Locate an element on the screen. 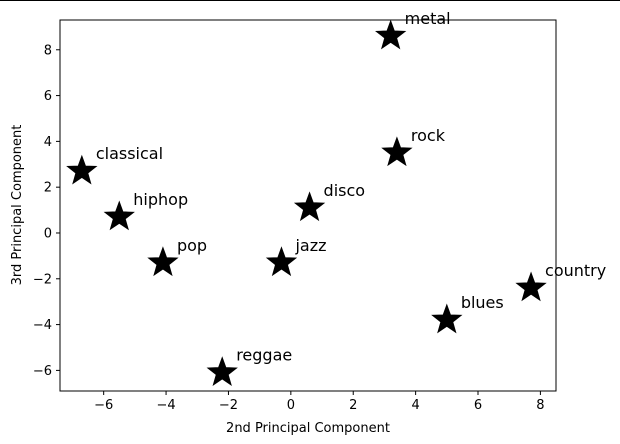  y-tick-label: −2 is located at coordinates (42, 279).